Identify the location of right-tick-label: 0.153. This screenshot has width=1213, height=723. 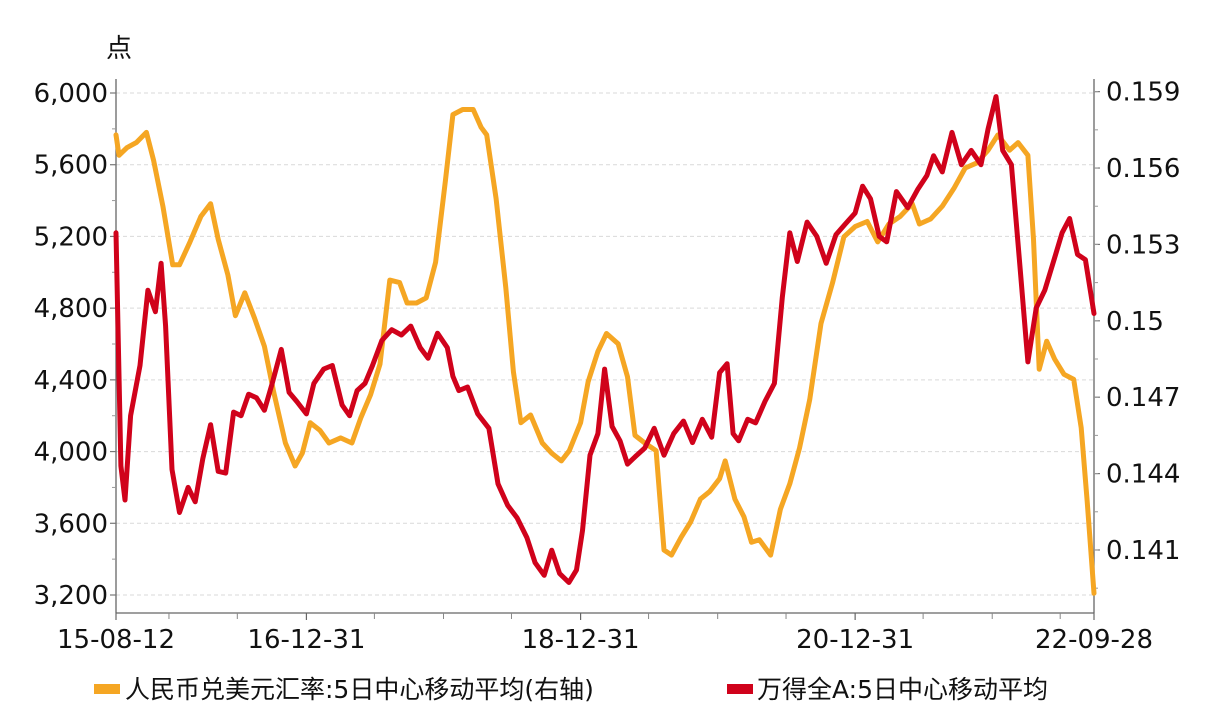
(1143, 245).